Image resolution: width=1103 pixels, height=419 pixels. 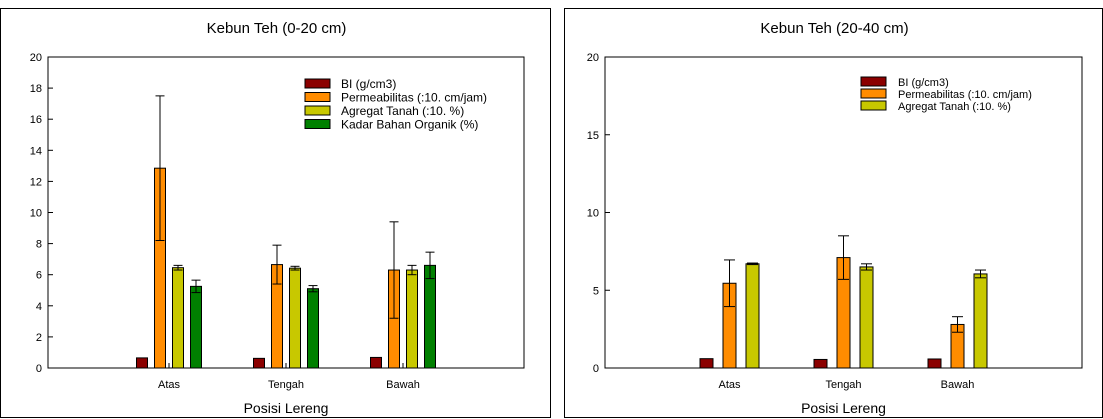 I want to click on c0-x-axis-label: Posisi Lereng, so click(x=286, y=408).